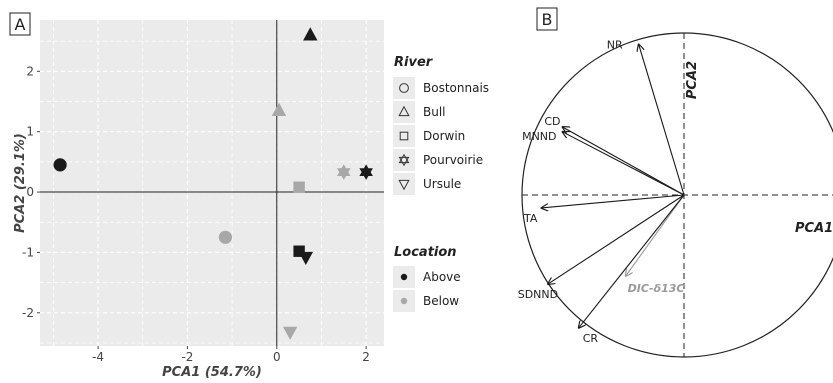  Describe the element at coordinates (656, 288) in the screenshot. I see `vector-label: DIC-δ13C` at that location.